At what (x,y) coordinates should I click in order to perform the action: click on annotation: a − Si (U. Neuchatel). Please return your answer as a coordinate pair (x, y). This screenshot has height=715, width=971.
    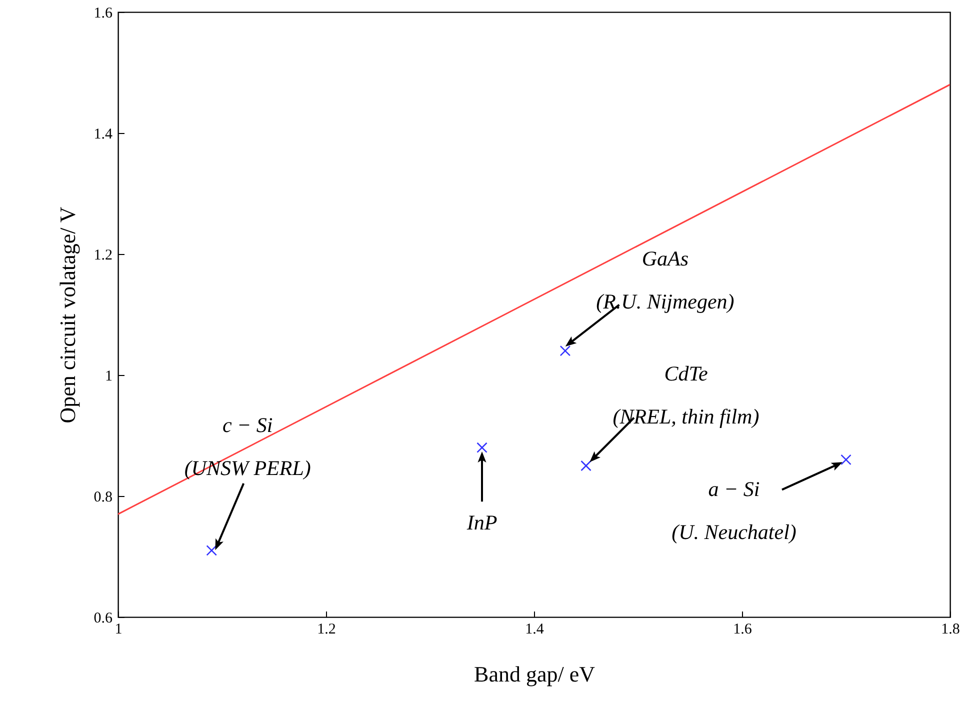
    Looking at the image, I should click on (734, 510).